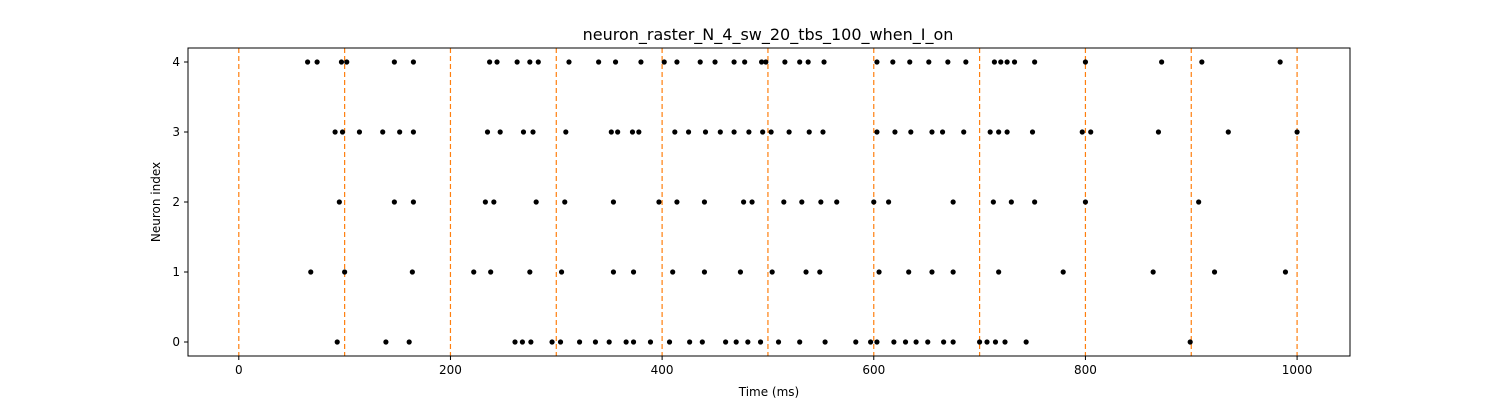 The width and height of the screenshot is (1500, 400). I want to click on y-axis-label: Neuron index, so click(156, 202).